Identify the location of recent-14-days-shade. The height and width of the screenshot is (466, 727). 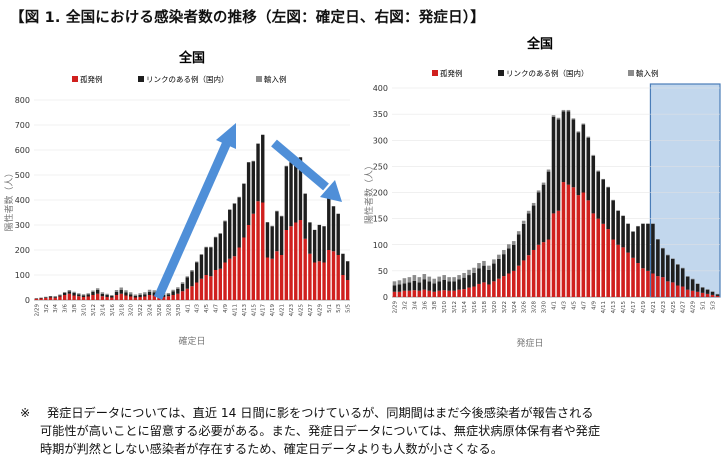
(685, 190).